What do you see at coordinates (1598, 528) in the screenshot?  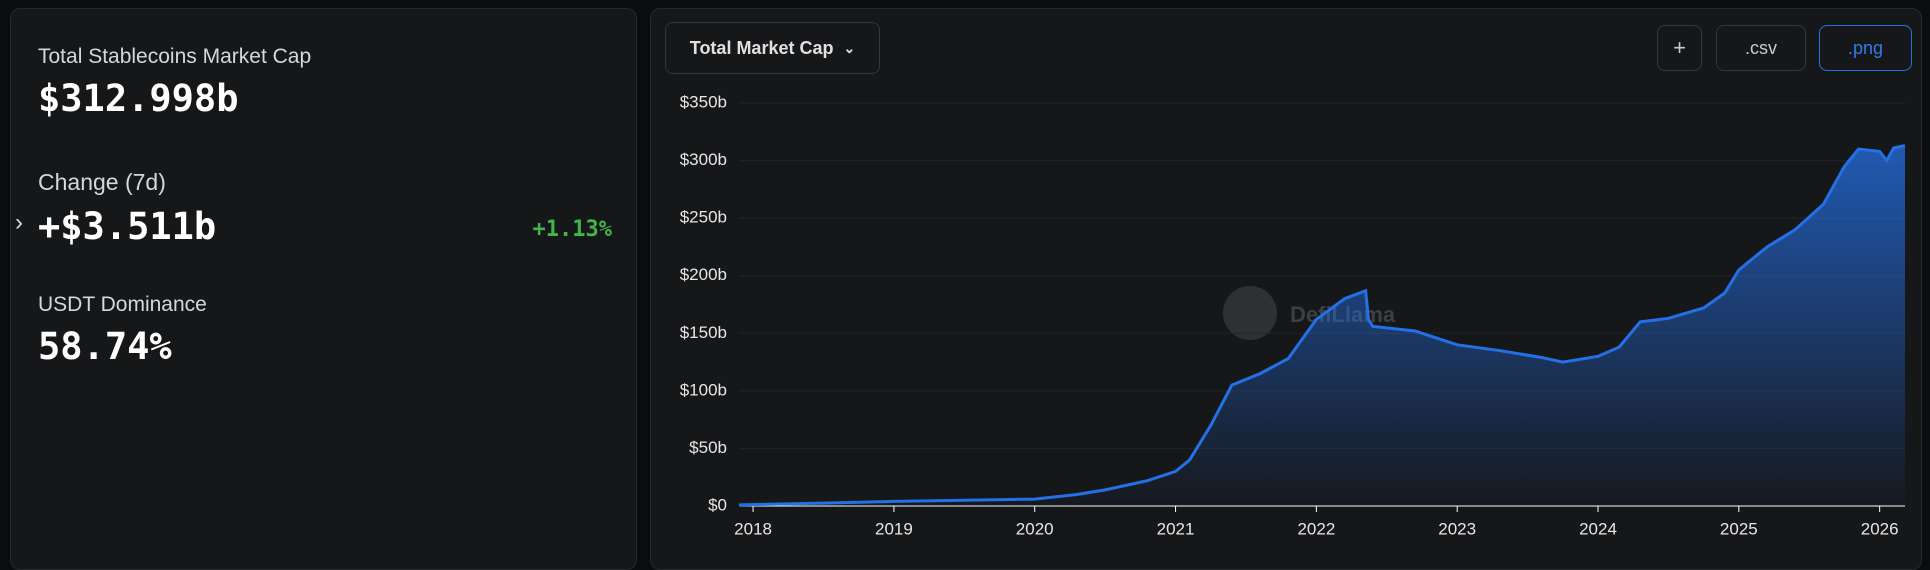 I see `x-tick-label: 2024` at bounding box center [1598, 528].